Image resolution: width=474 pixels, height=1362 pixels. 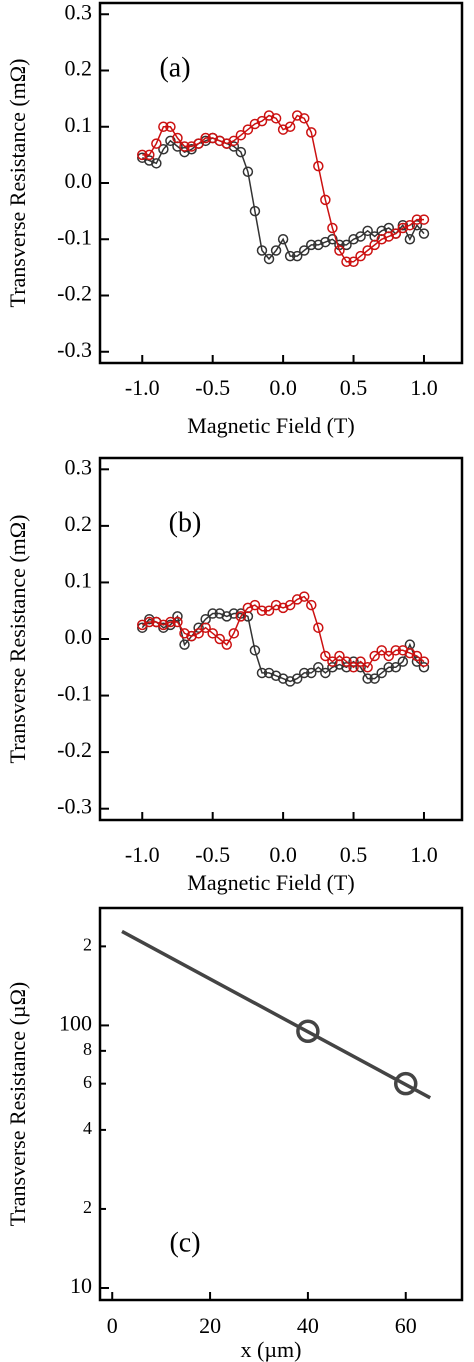 What do you see at coordinates (81, 1285) in the screenshot?
I see `y-tick-label: 10` at bounding box center [81, 1285].